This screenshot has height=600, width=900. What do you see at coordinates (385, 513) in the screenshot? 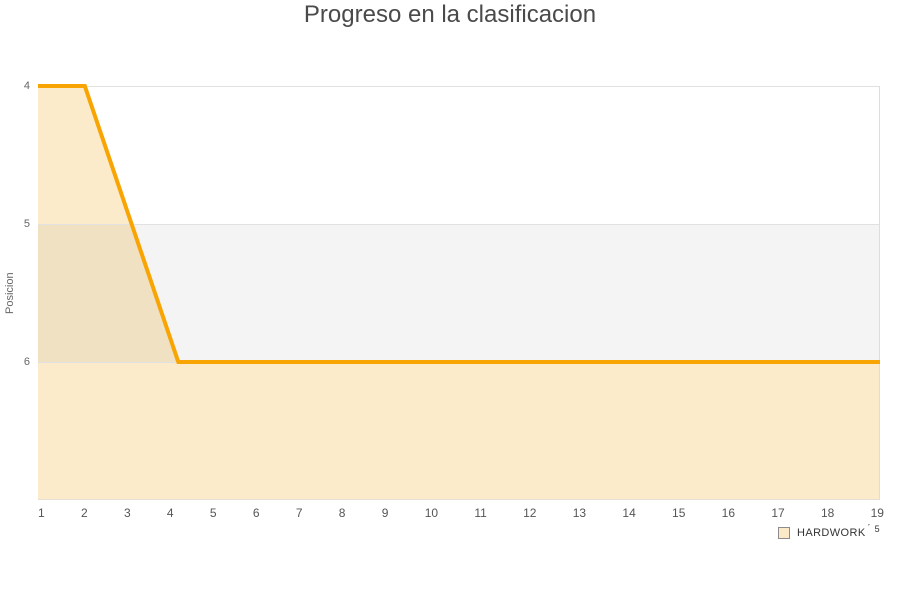
I see `x-tick-label: 9` at bounding box center [385, 513].